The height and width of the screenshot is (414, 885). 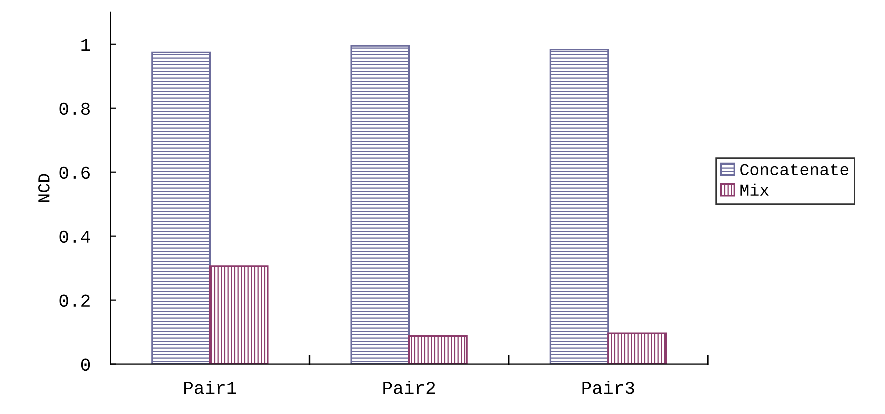 What do you see at coordinates (75, 173) in the screenshot?
I see `y-tick-label: 0.6` at bounding box center [75, 173].